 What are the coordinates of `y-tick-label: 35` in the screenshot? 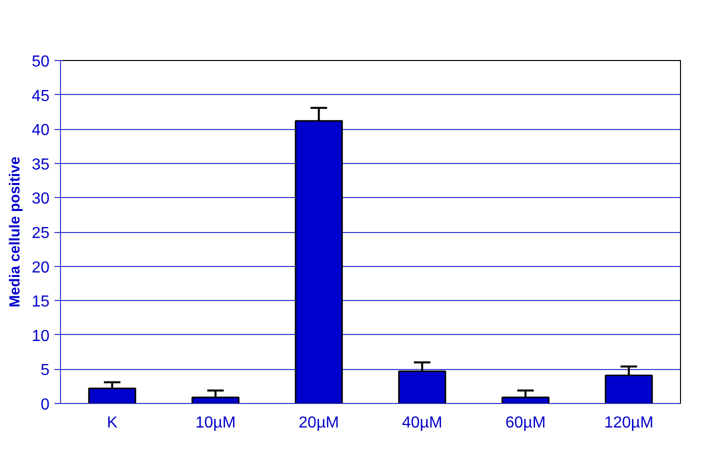 It's located at (41, 165).